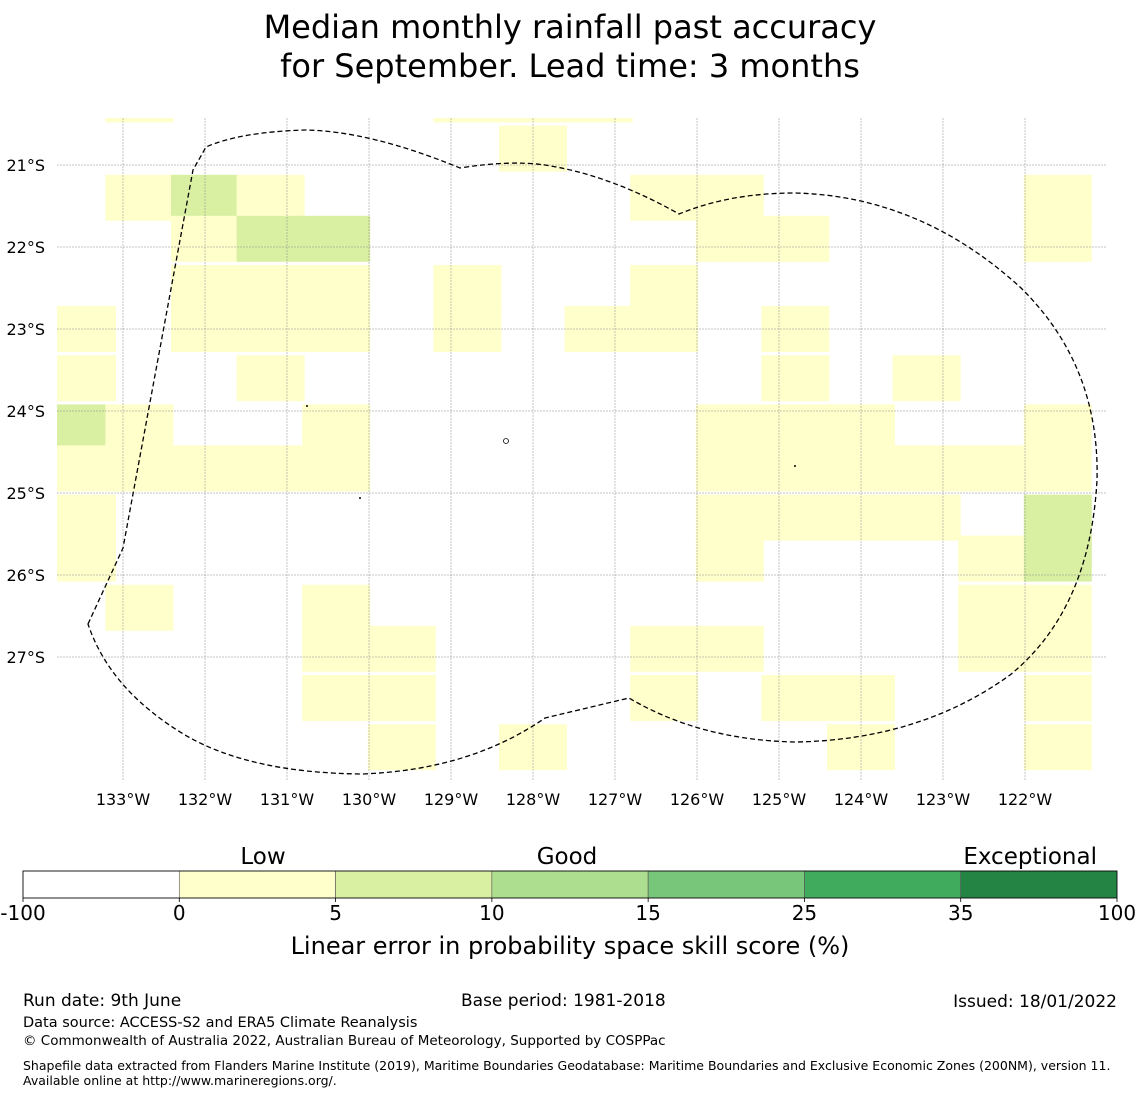 The width and height of the screenshot is (1140, 1095). I want to click on island-markers, so click(551, 452).